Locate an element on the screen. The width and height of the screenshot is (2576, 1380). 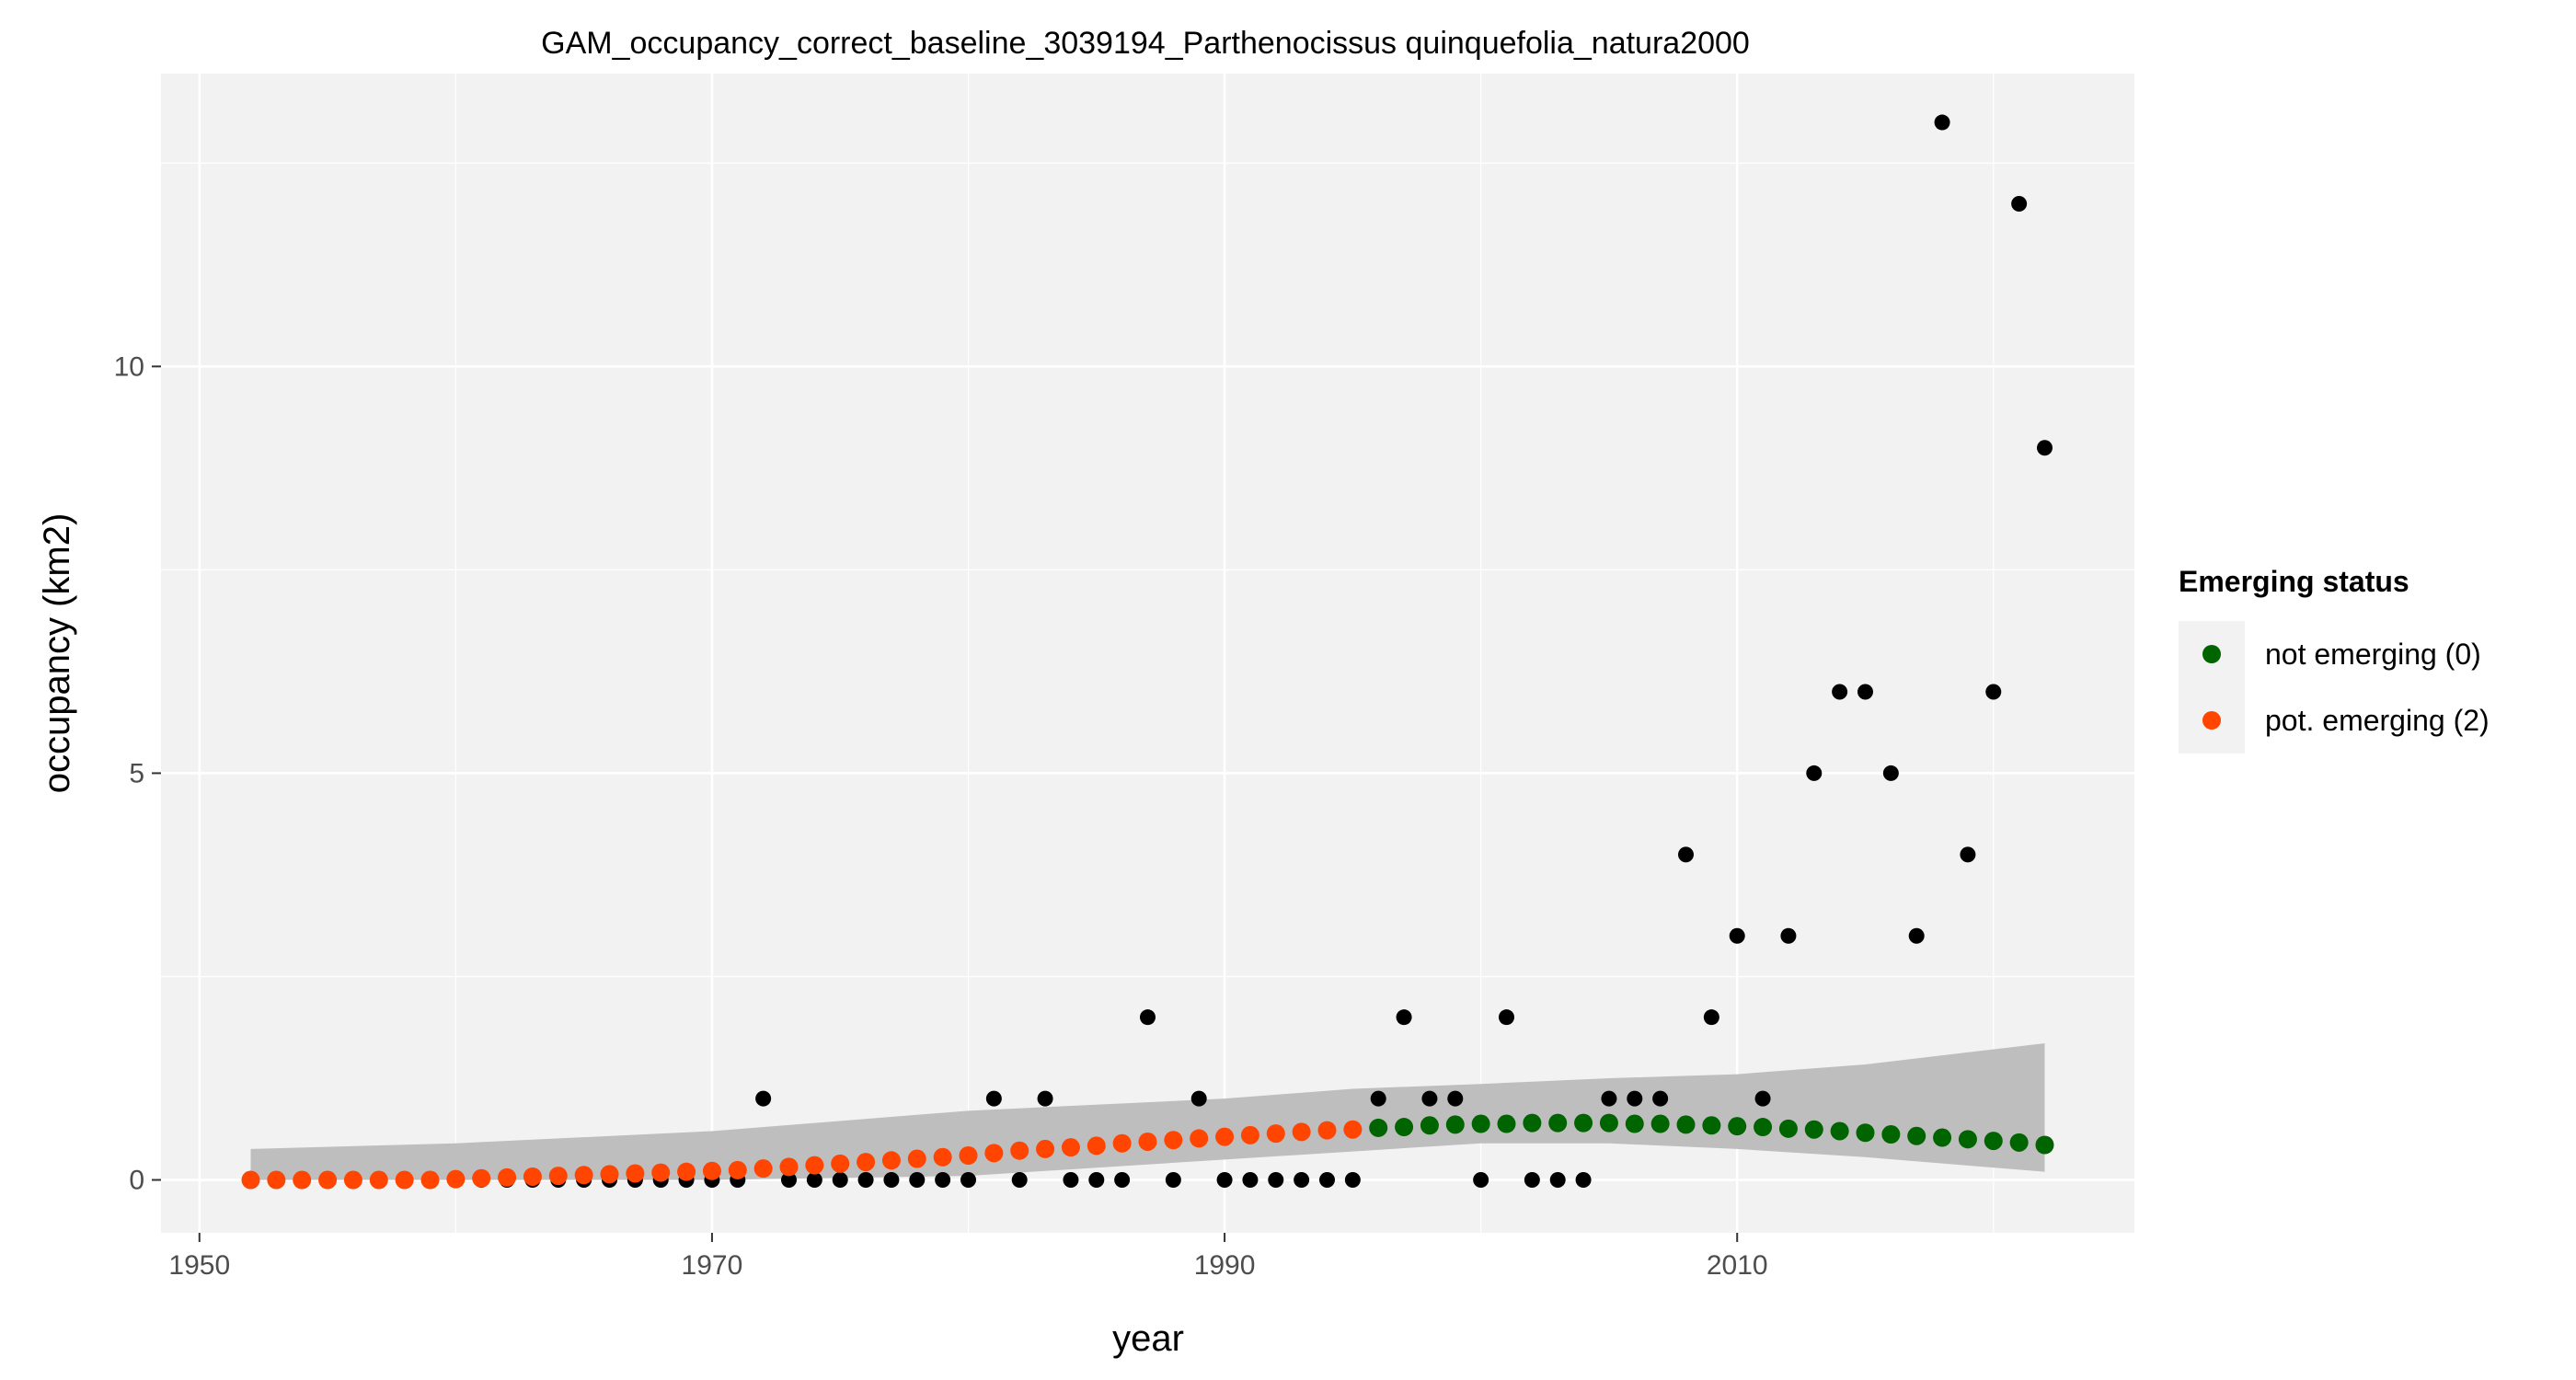
x-axis-title: year is located at coordinates (1148, 1338).